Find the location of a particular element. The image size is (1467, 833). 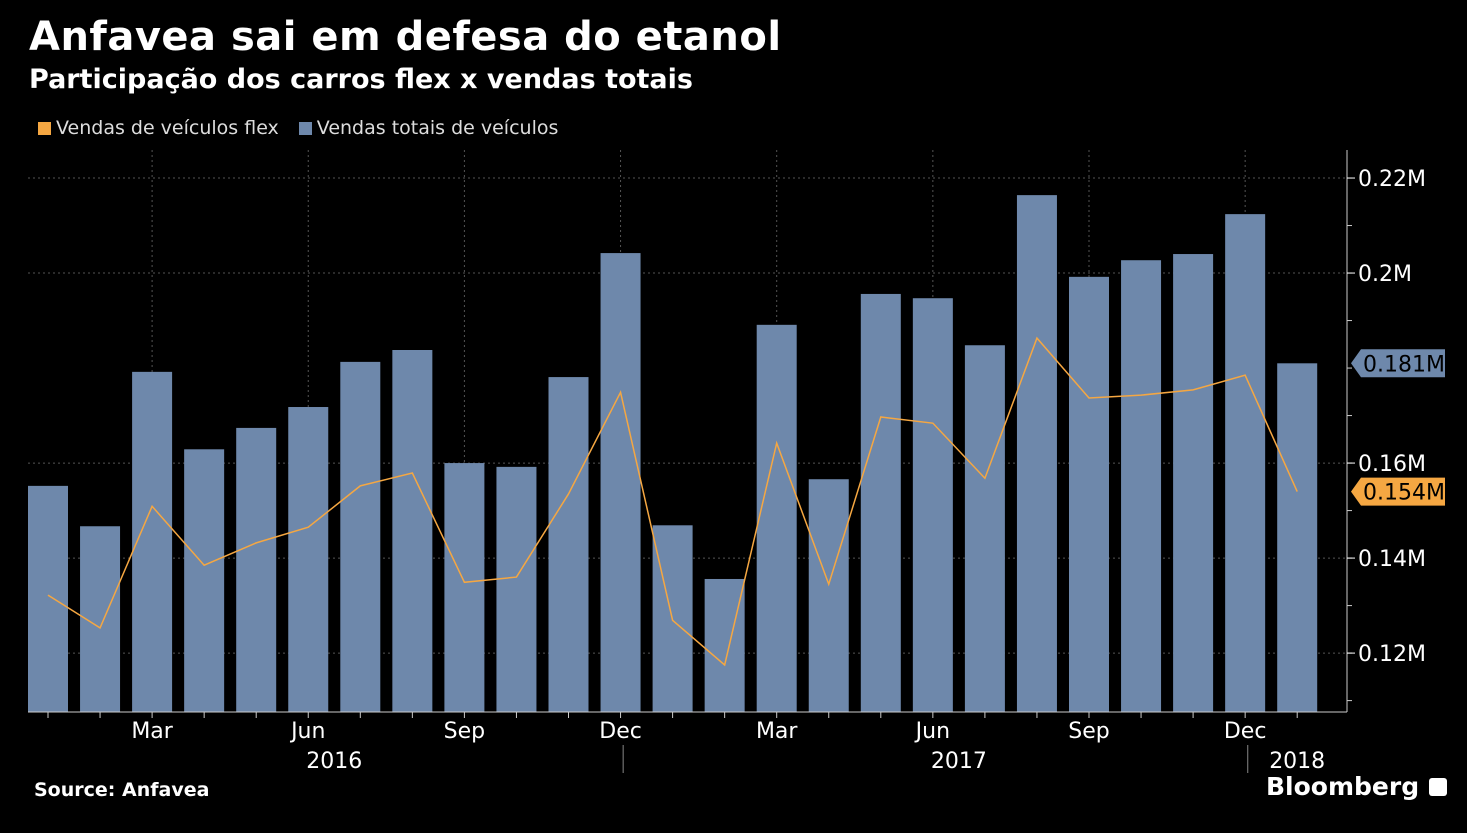

last-value-total-bg is located at coordinates (1398, 363).